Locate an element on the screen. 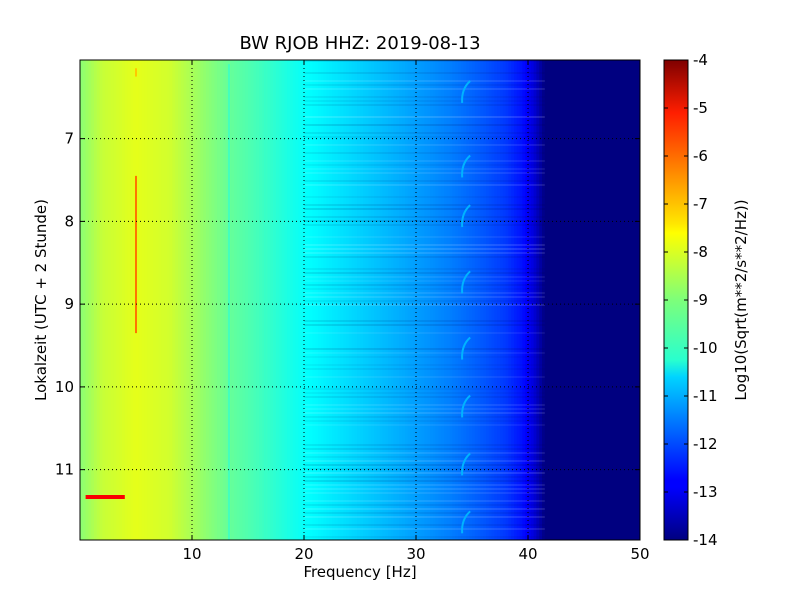 The image size is (800, 600). y-tick-label: 11 is located at coordinates (64, 470).